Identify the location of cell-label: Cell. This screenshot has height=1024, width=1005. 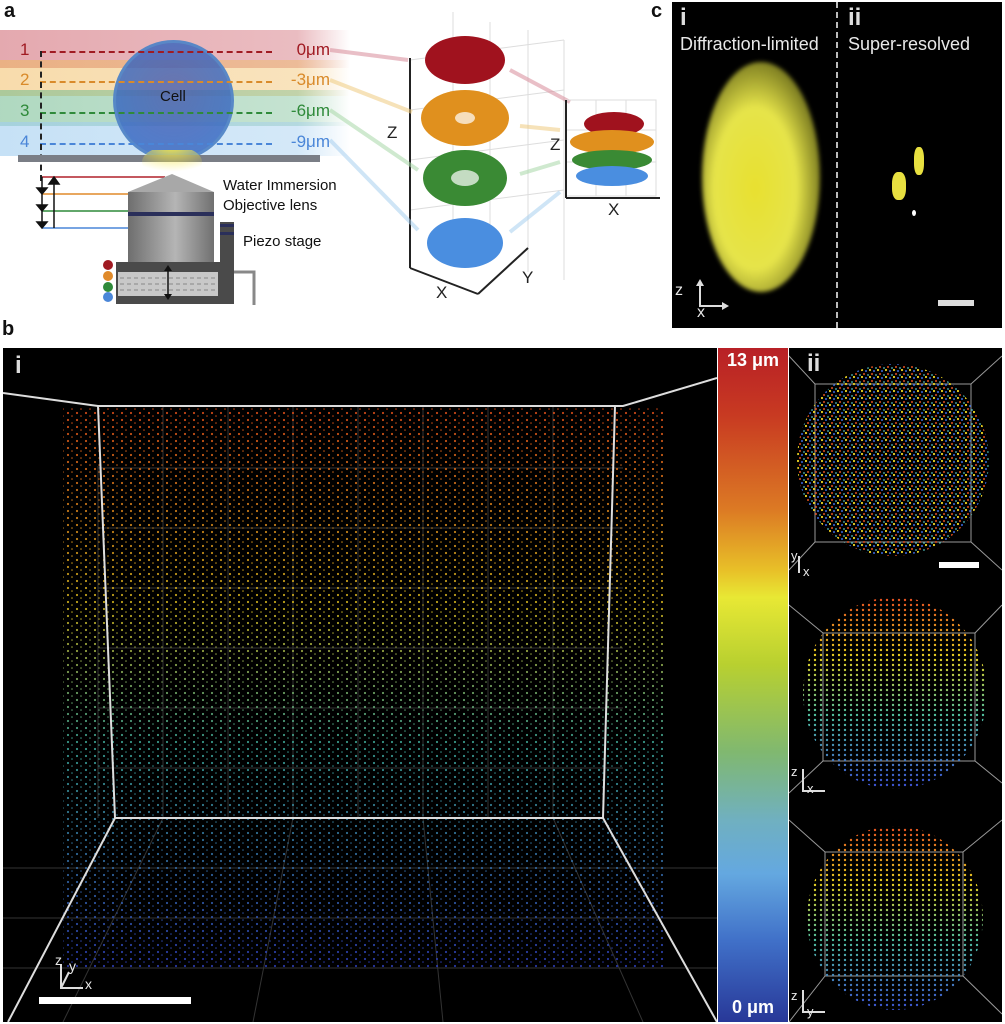
(173, 96).